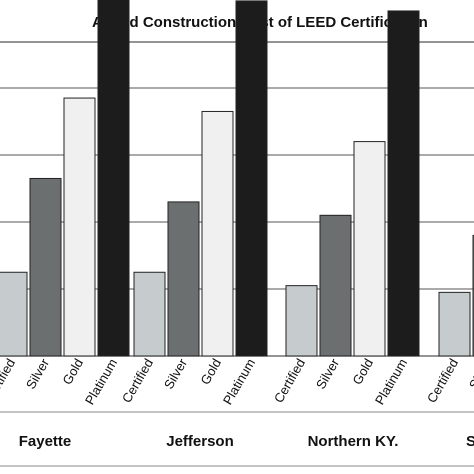  Describe the element at coordinates (183, 279) in the screenshot. I see `bar-jefferson-silver` at that location.